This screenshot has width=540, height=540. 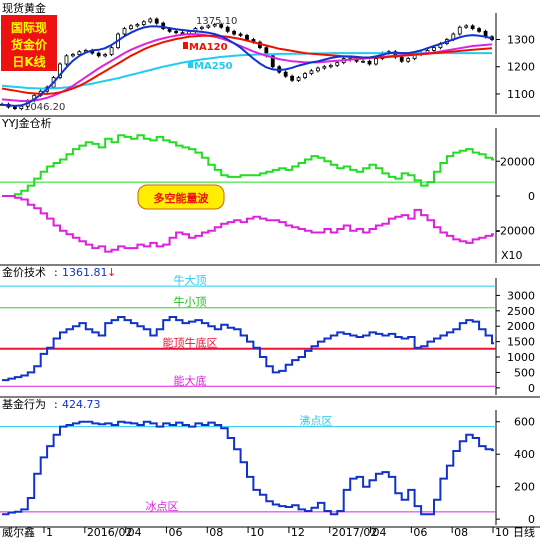 I want to click on panel1-badge-box, so click(x=29, y=43).